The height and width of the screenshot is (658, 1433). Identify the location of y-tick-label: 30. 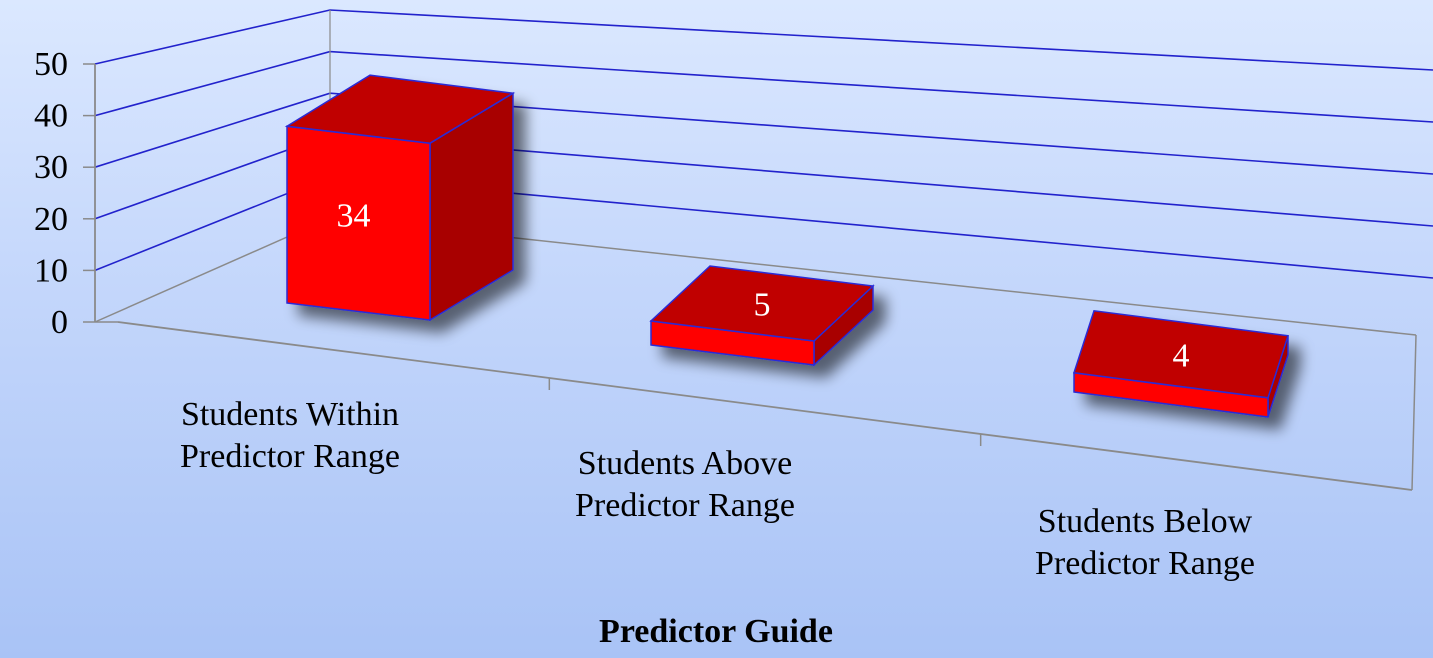
(51, 167).